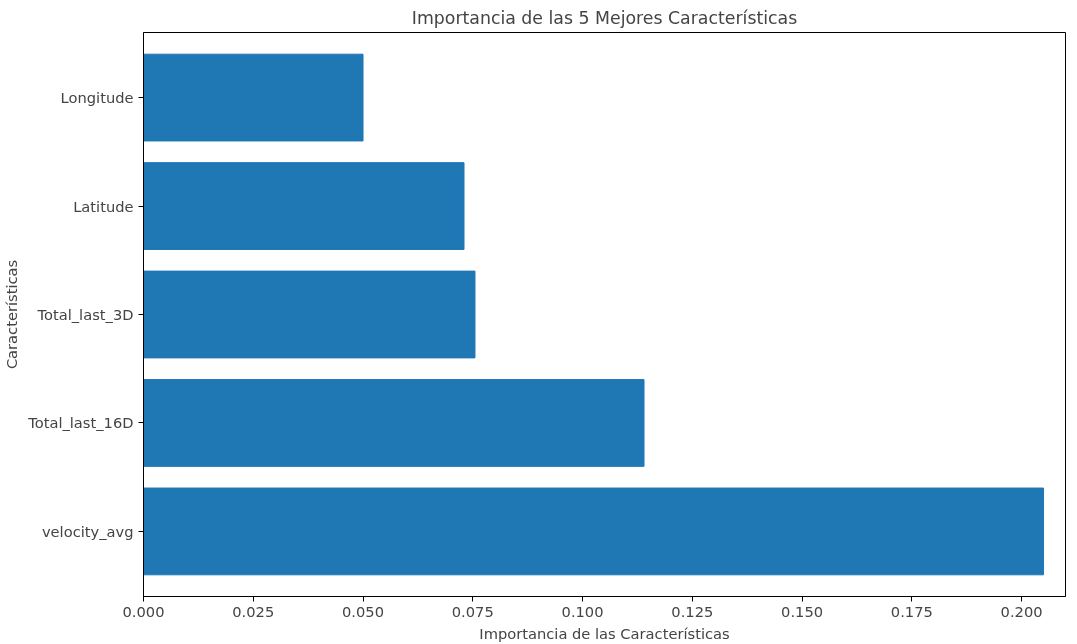 The width and height of the screenshot is (1077, 644). I want to click on y-tick-label: Total_last_16D, so click(80, 423).